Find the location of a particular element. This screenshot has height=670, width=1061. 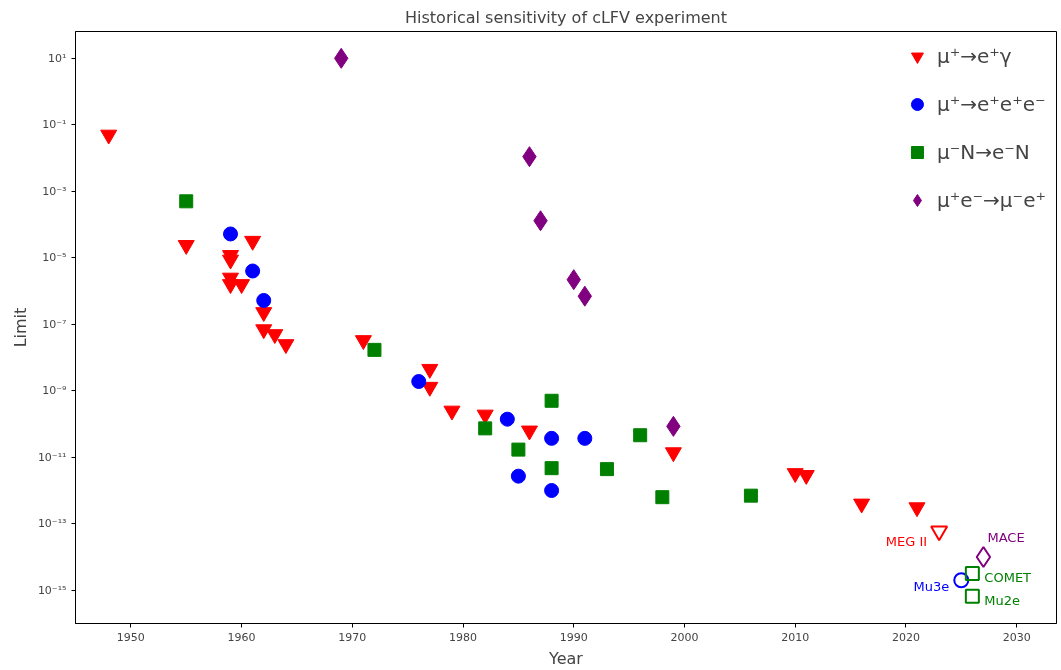

y-axis-title: Limit is located at coordinates (20, 327).